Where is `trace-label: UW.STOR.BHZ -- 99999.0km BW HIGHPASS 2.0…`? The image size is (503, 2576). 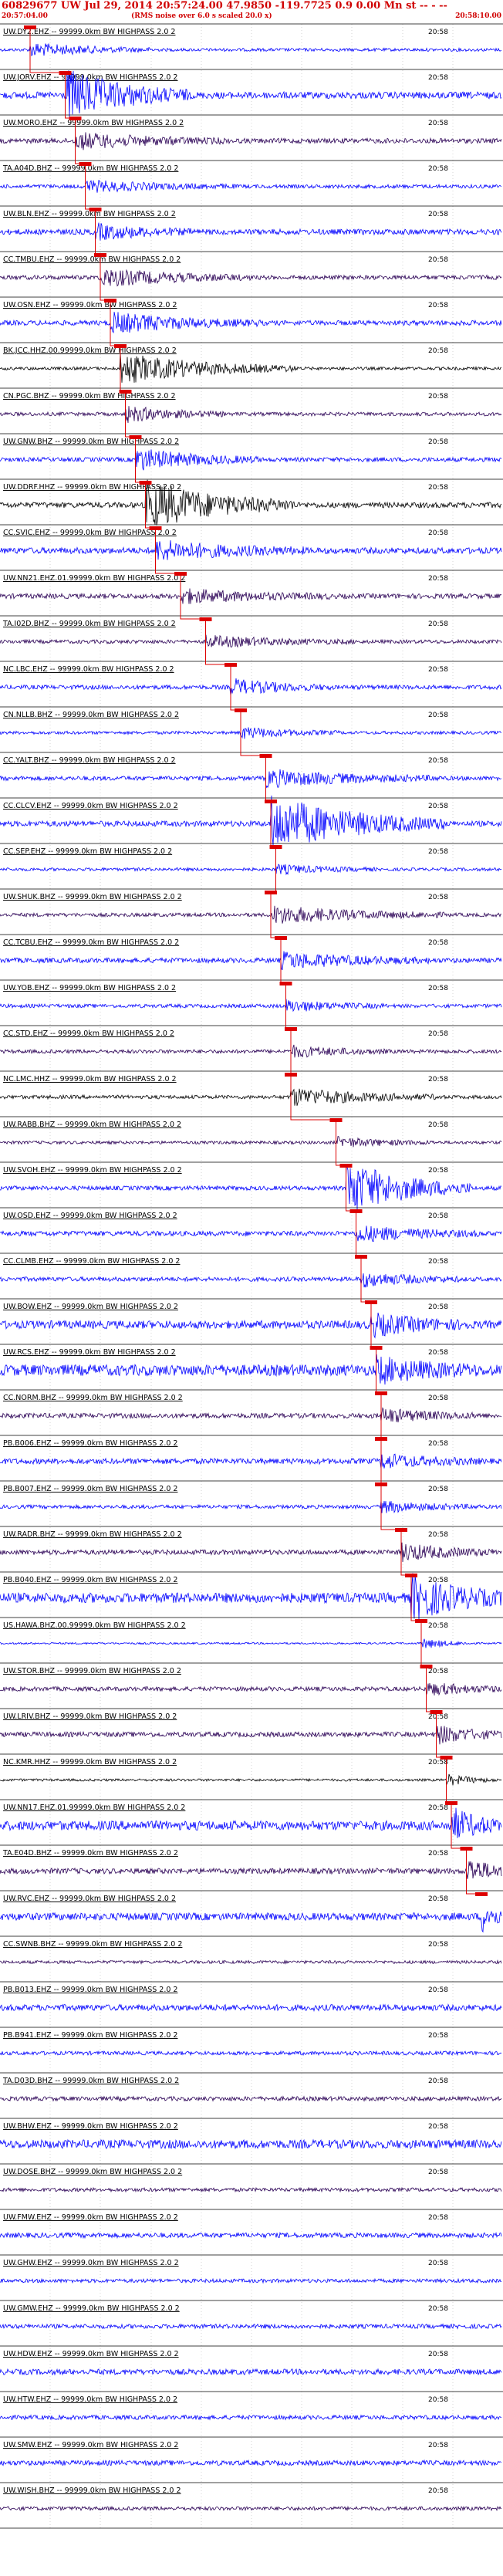 trace-label: UW.STOR.BHZ -- 99999.0km BW HIGHPASS 2.0… is located at coordinates (92, 1671).